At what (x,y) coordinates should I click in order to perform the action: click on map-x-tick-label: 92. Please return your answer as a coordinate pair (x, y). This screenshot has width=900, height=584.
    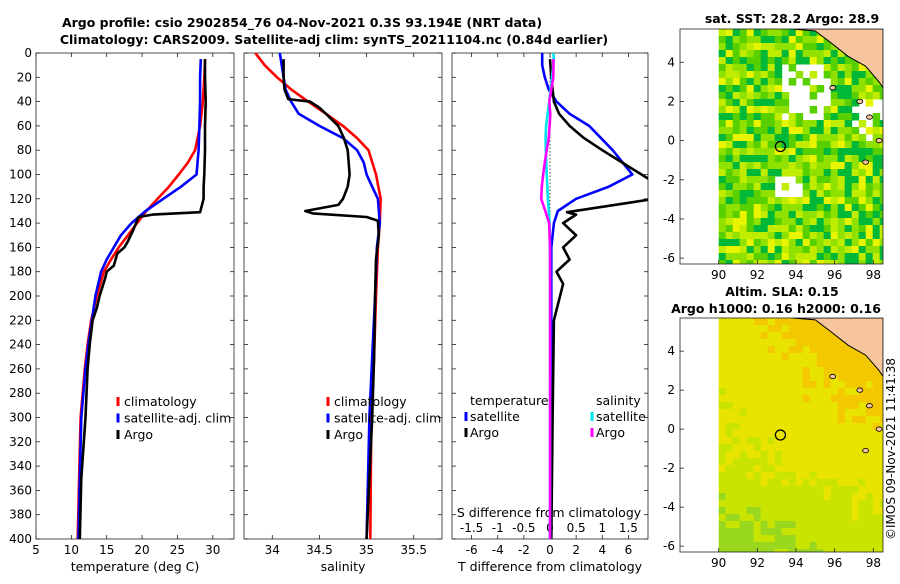
    Looking at the image, I should click on (757, 275).